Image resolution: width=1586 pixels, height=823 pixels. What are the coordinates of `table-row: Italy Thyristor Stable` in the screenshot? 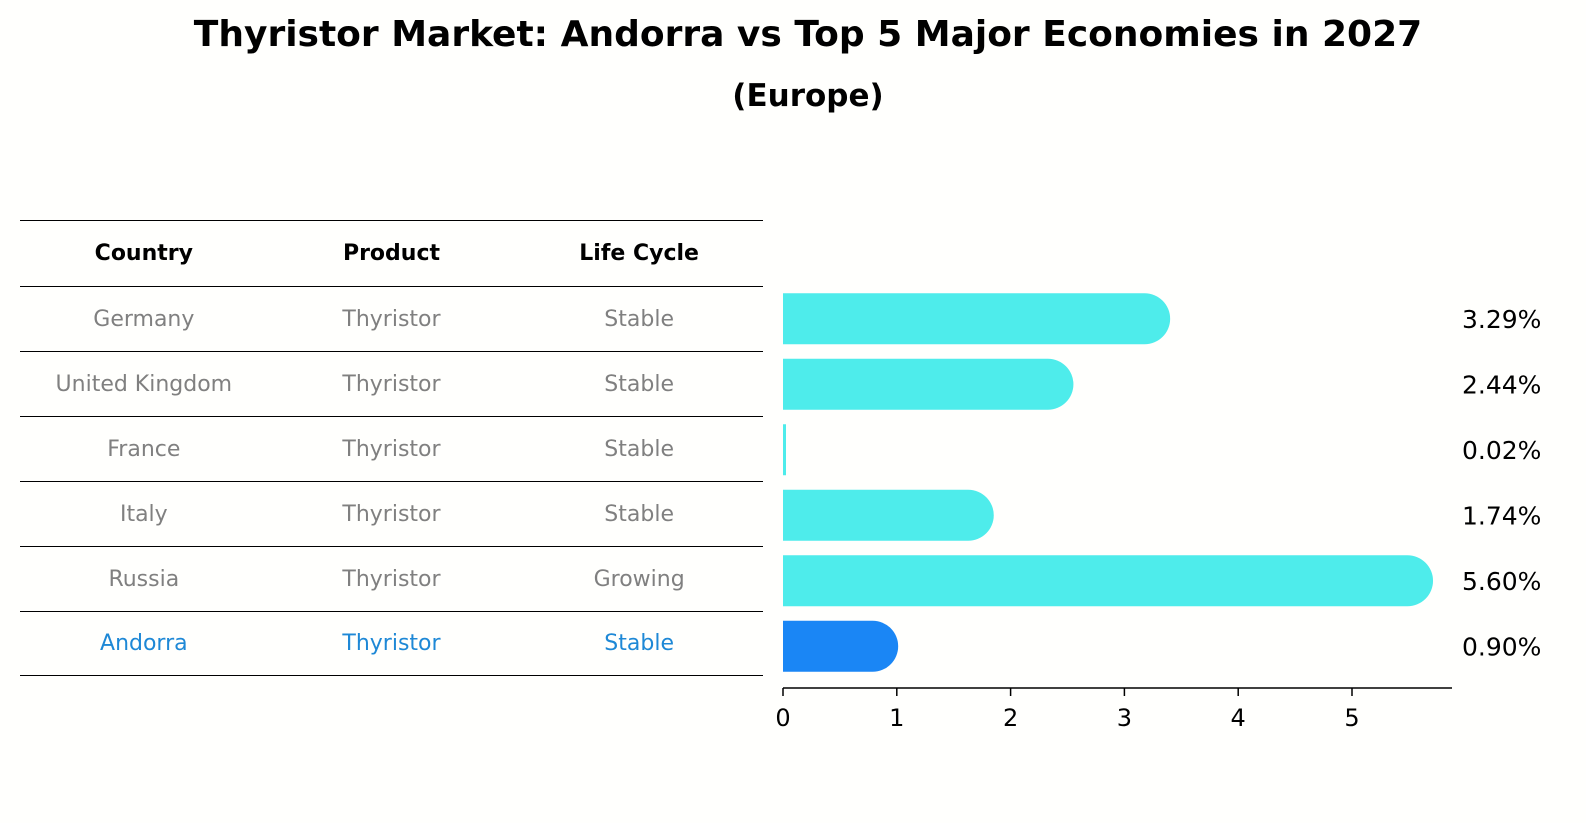 It's located at (391, 513).